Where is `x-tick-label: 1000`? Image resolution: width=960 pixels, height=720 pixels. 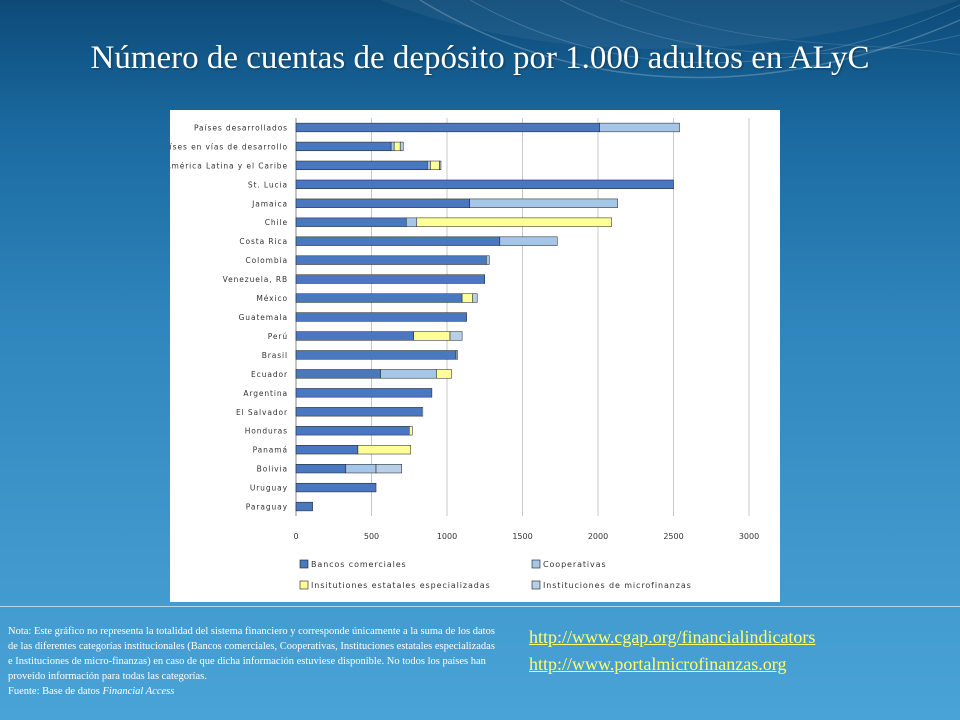
x-tick-label: 1000 is located at coordinates (447, 536).